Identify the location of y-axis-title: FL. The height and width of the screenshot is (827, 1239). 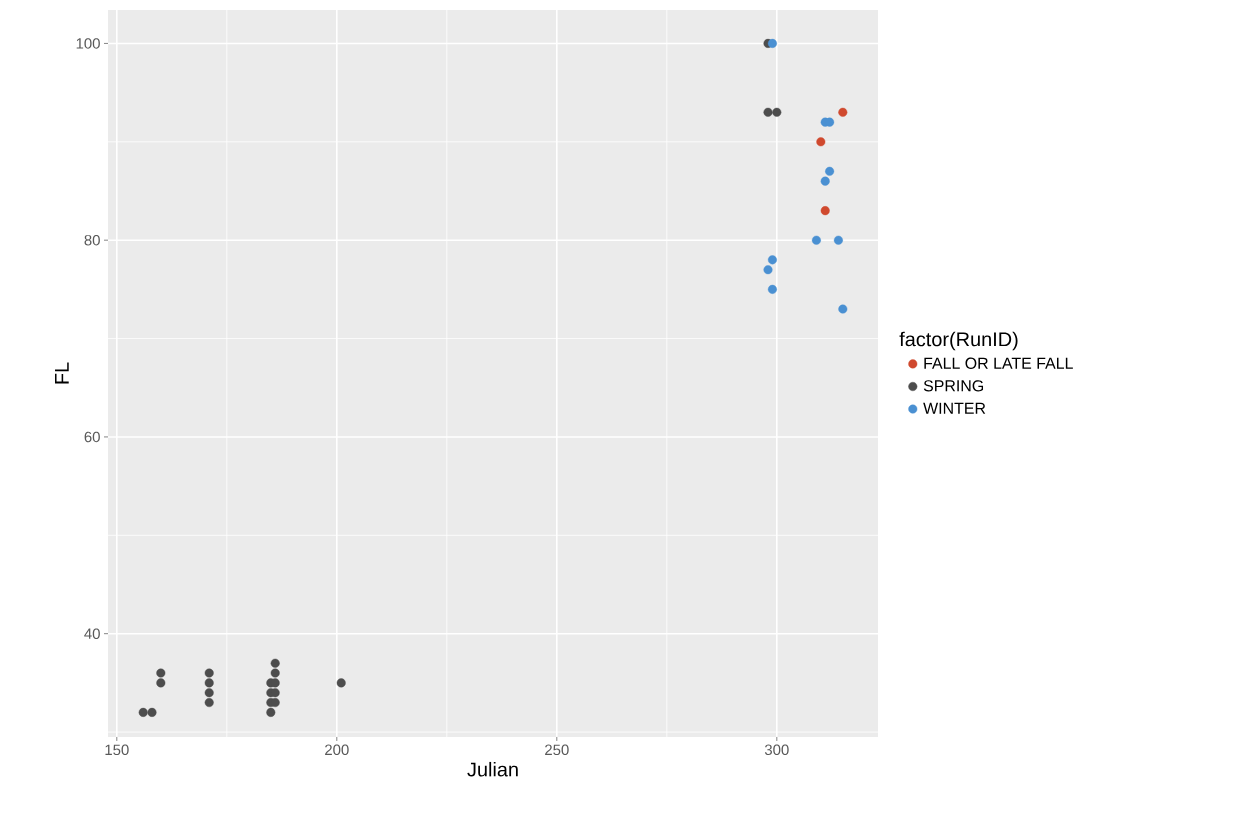
(62, 373).